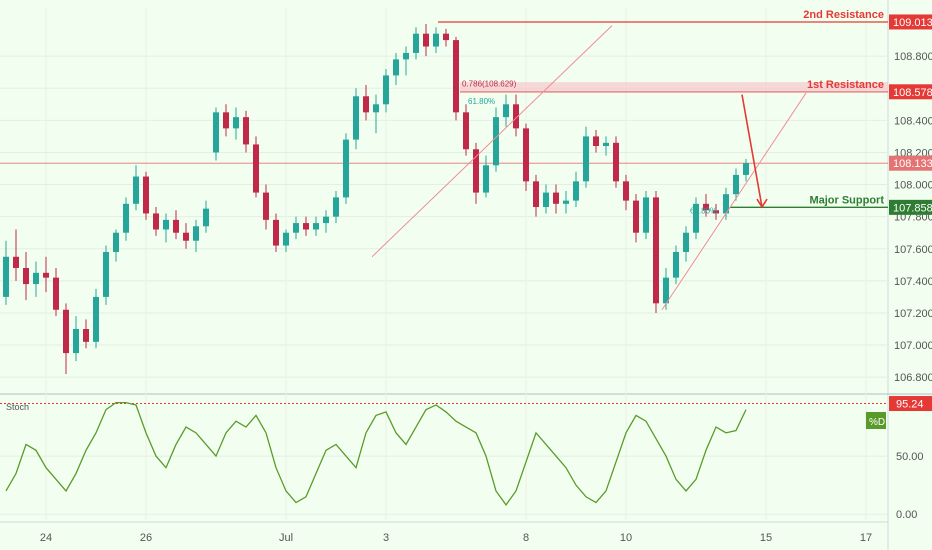 Image resolution: width=932 pixels, height=550 pixels. Describe the element at coordinates (481, 101) in the screenshot. I see `fib-618-annotation-top: 61.80%` at that location.